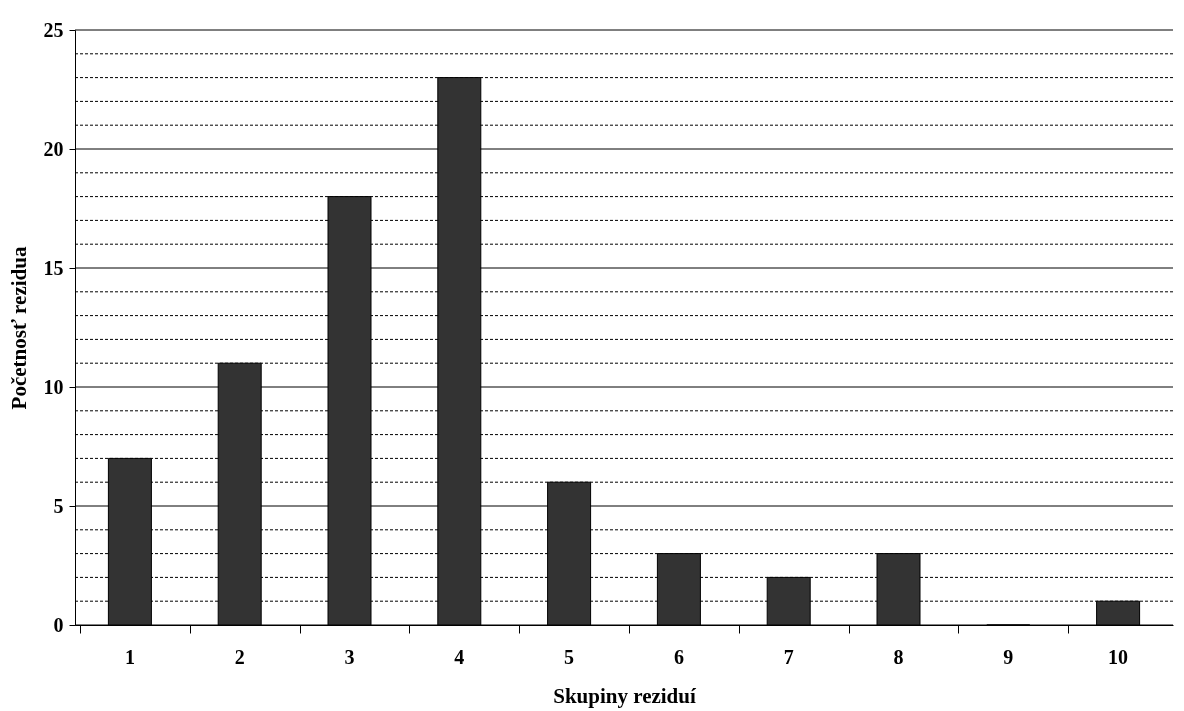  What do you see at coordinates (349, 656) in the screenshot?
I see `x-tick-label: 3` at bounding box center [349, 656].